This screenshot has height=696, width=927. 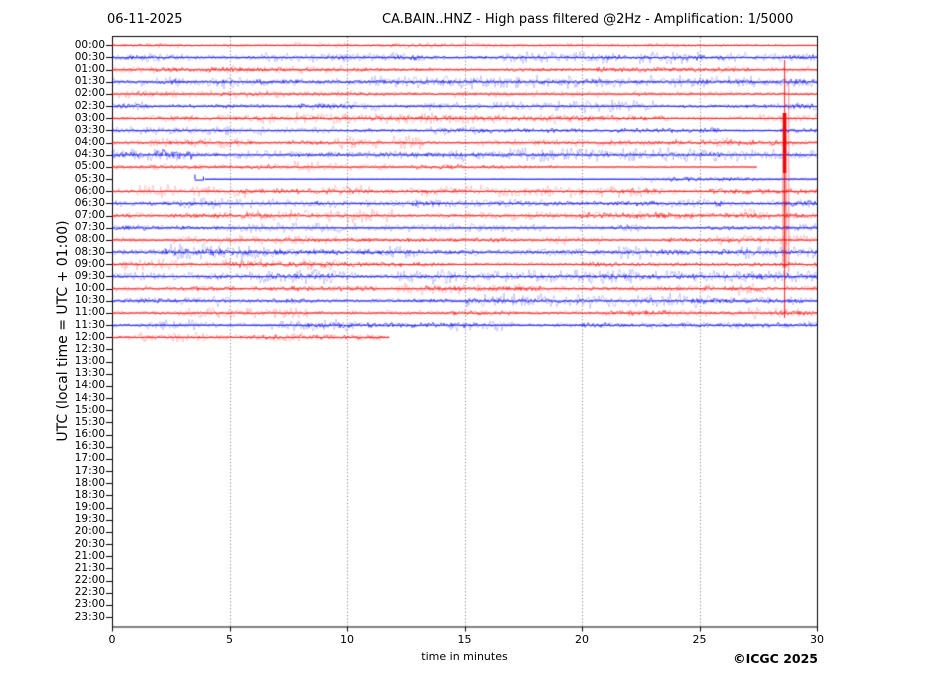 I want to click on y-tick-label: 01:00, so click(x=89, y=69).